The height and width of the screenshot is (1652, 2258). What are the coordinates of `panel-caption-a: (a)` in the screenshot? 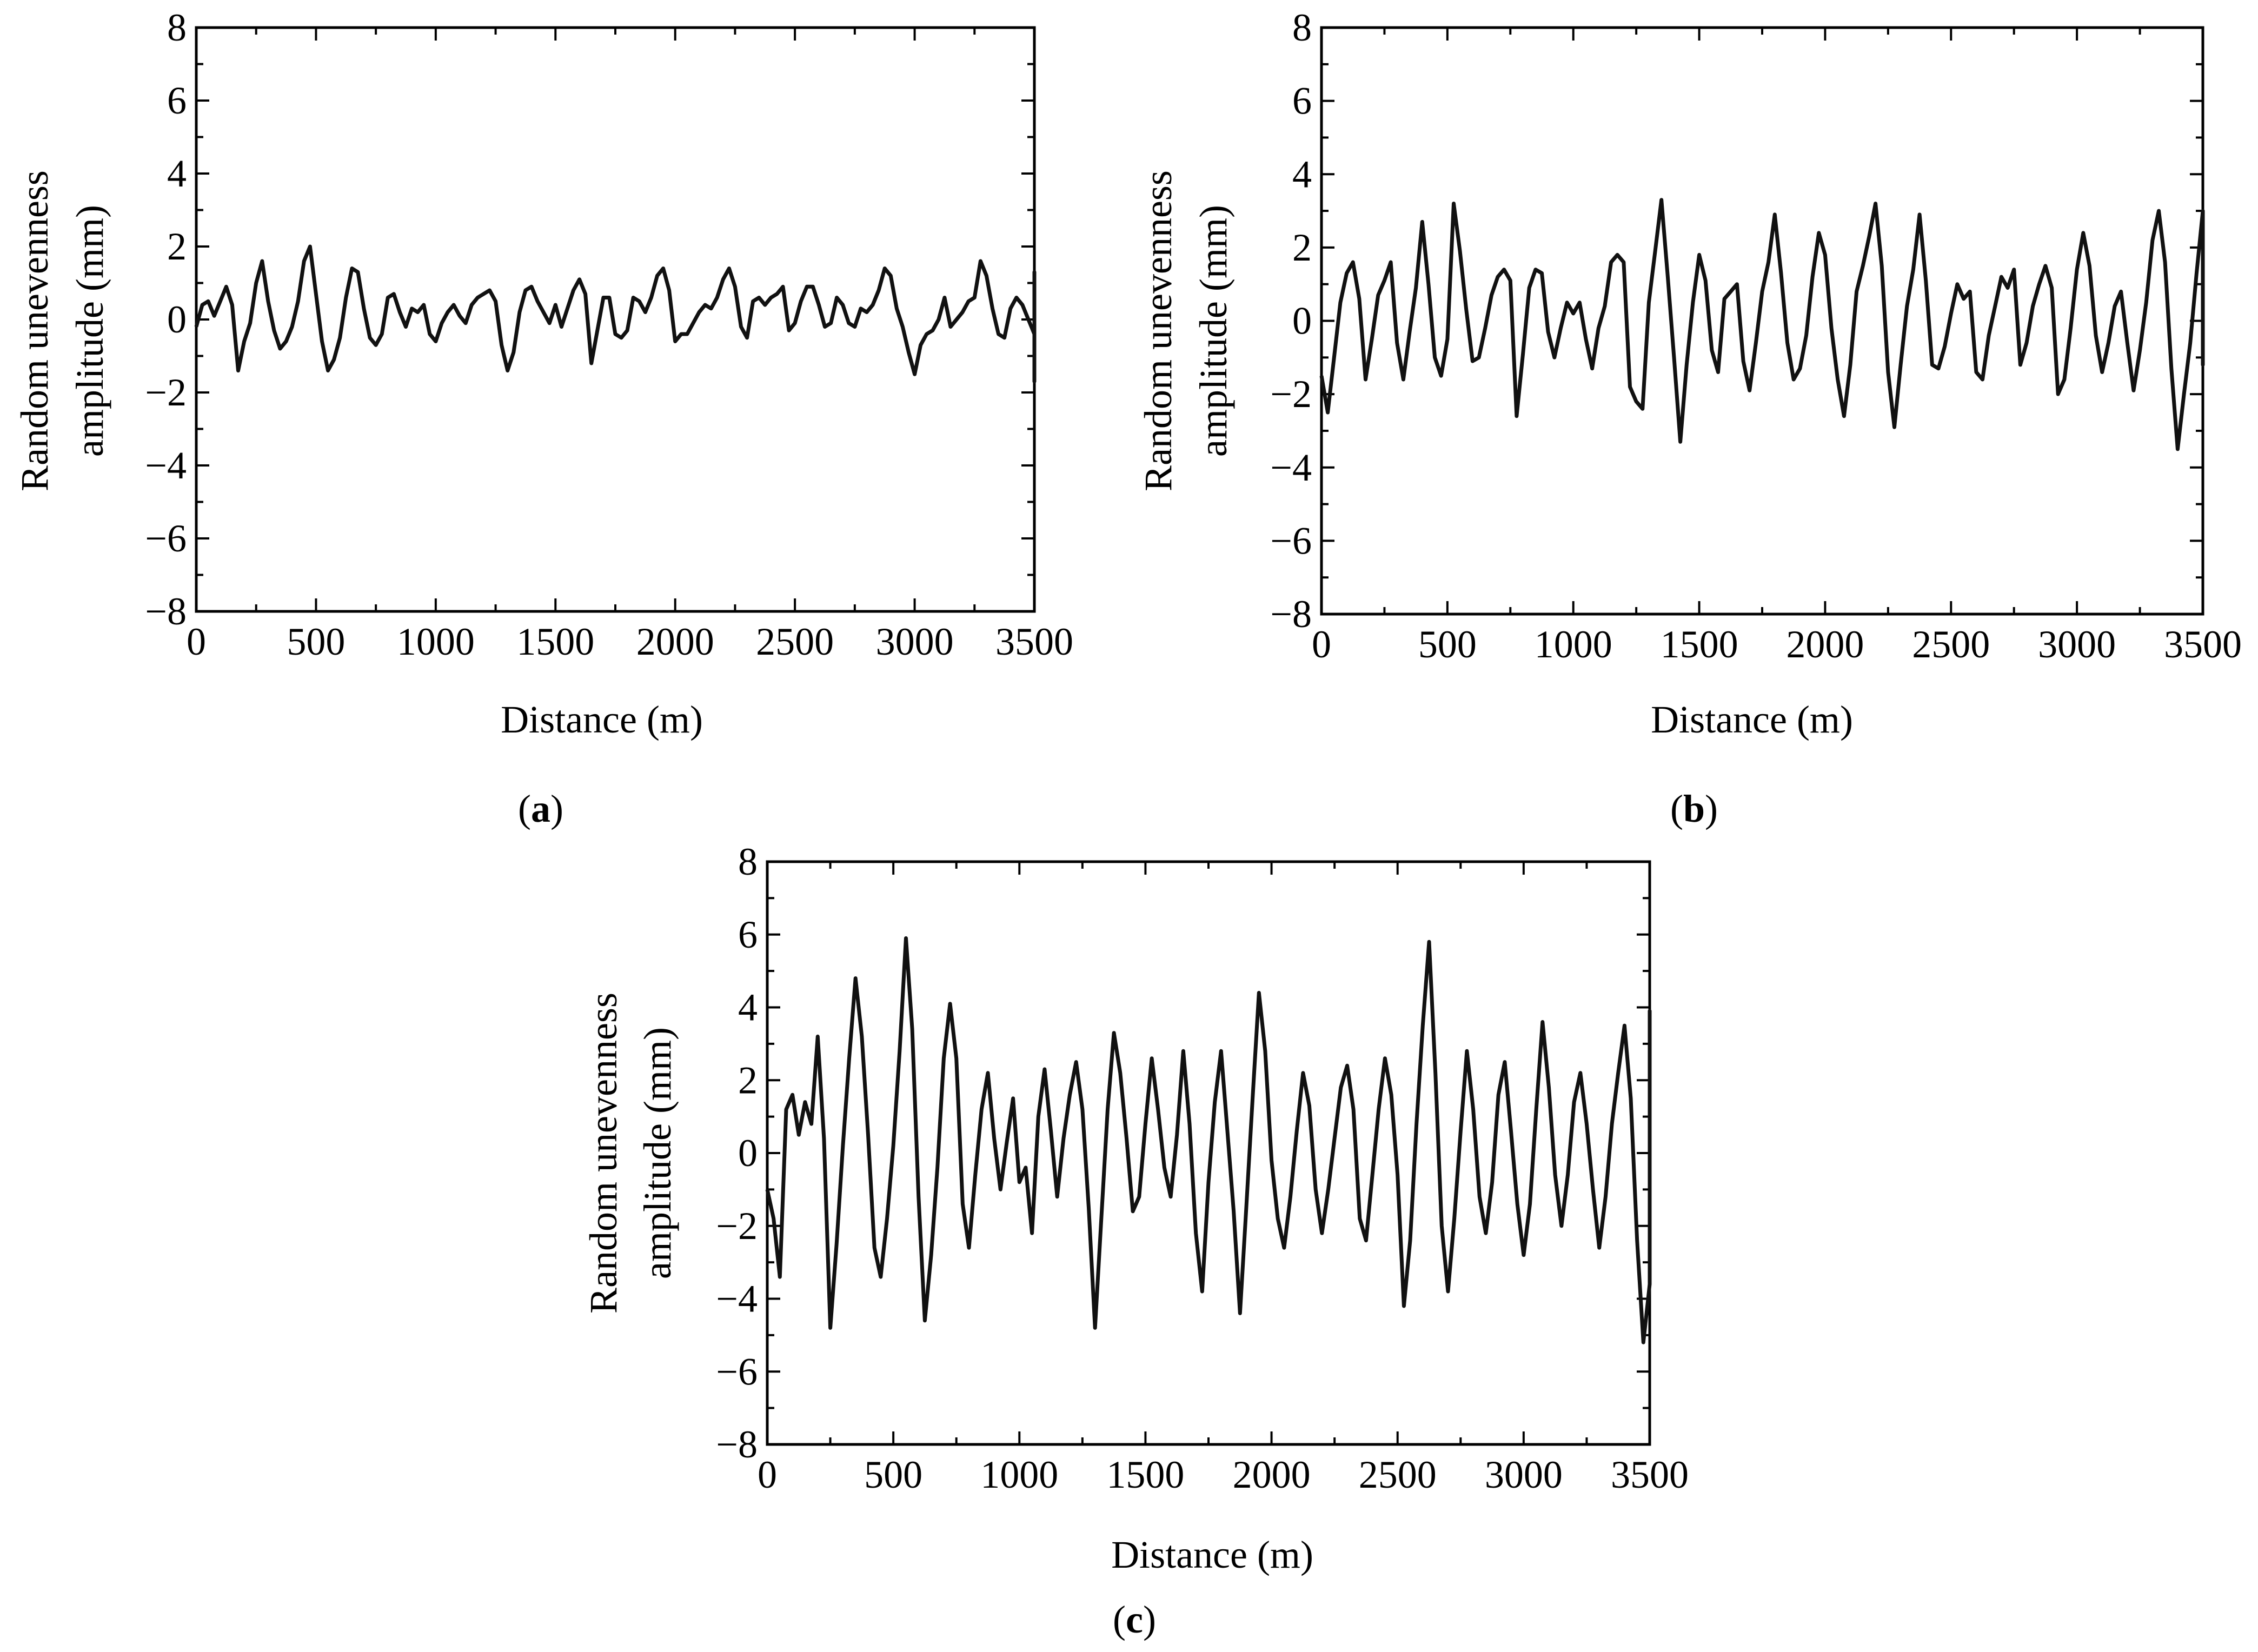 It's located at (540, 808).